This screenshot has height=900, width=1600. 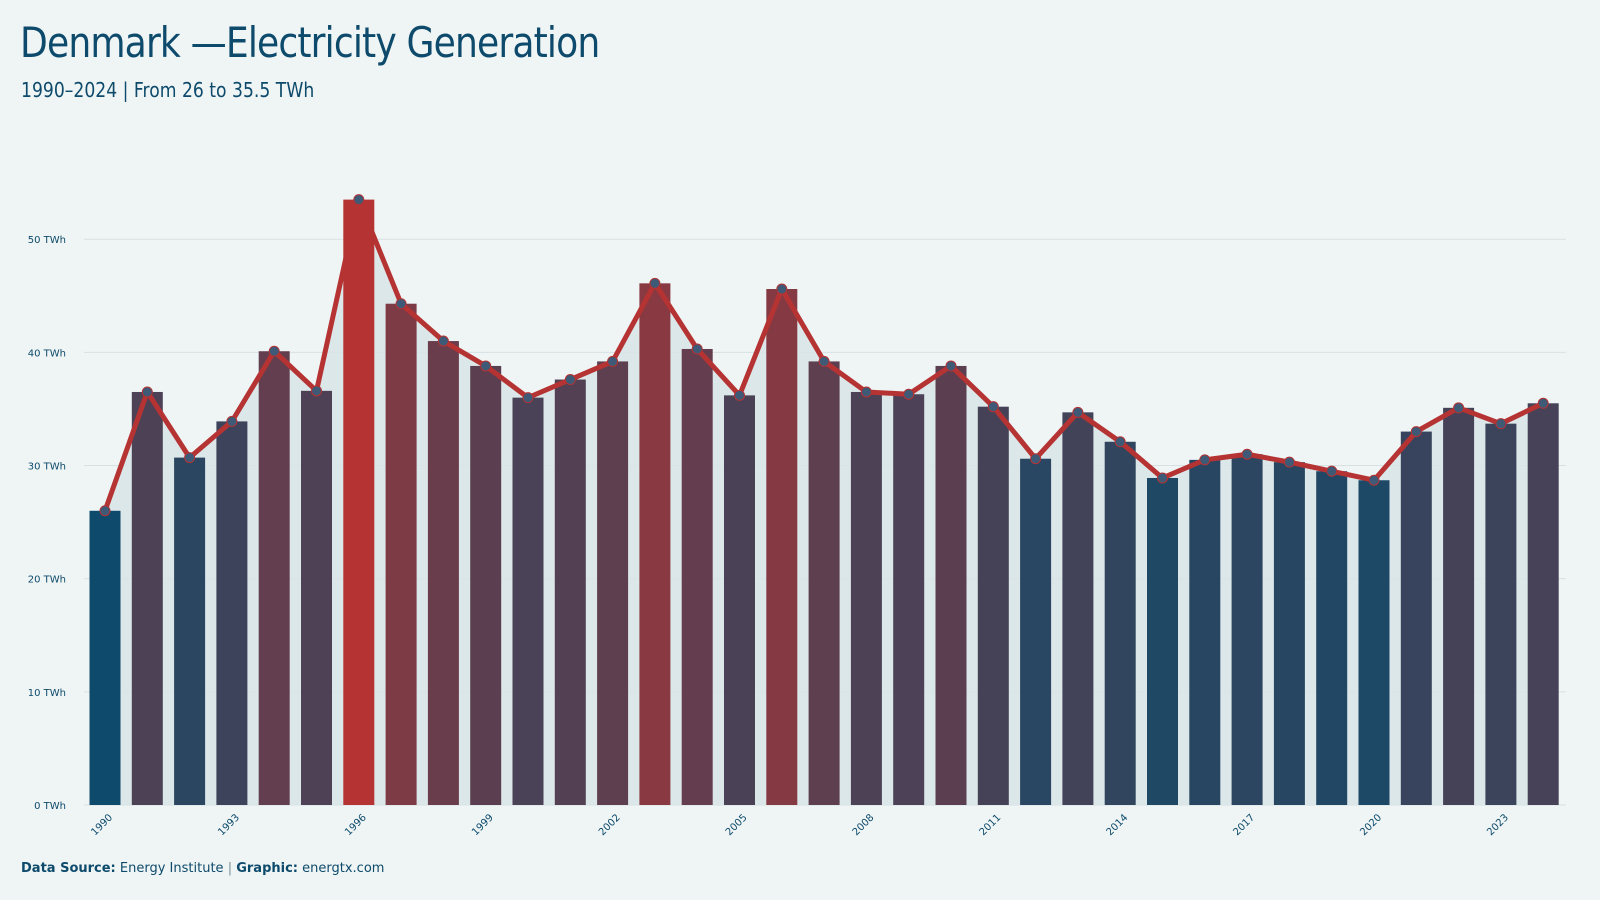 What do you see at coordinates (1332, 638) in the screenshot?
I see `bar-2019` at bounding box center [1332, 638].